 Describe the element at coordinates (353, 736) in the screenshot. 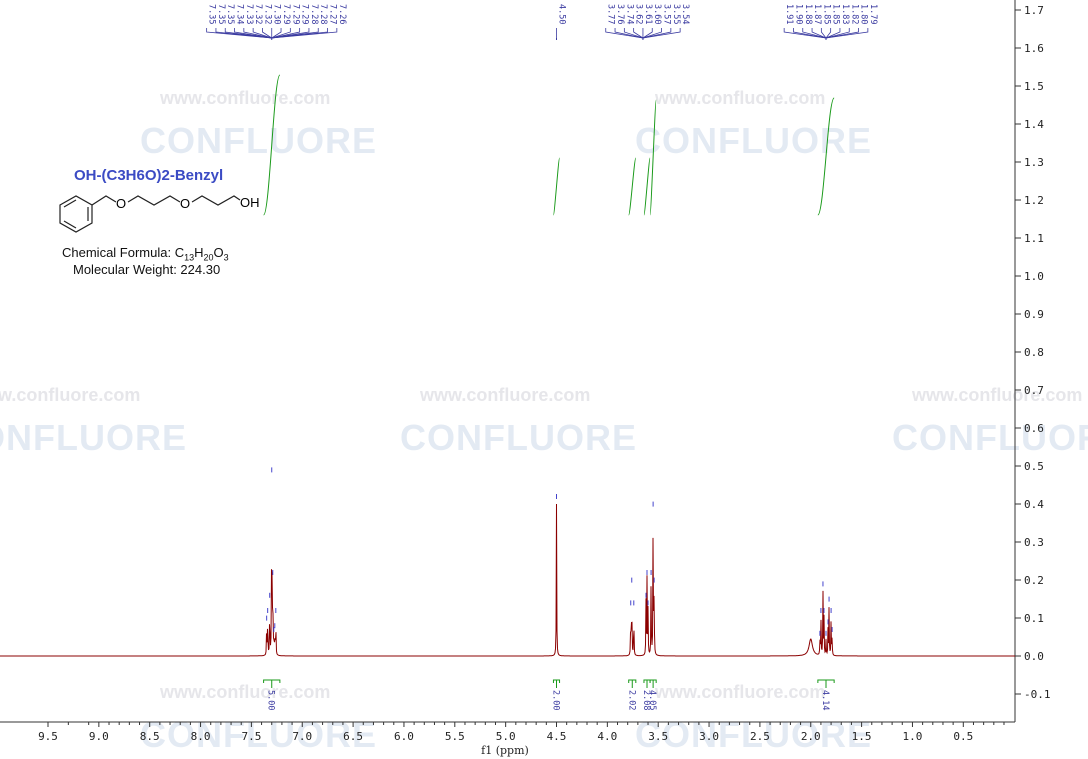

I see `x-tick-label: 6.5` at that location.